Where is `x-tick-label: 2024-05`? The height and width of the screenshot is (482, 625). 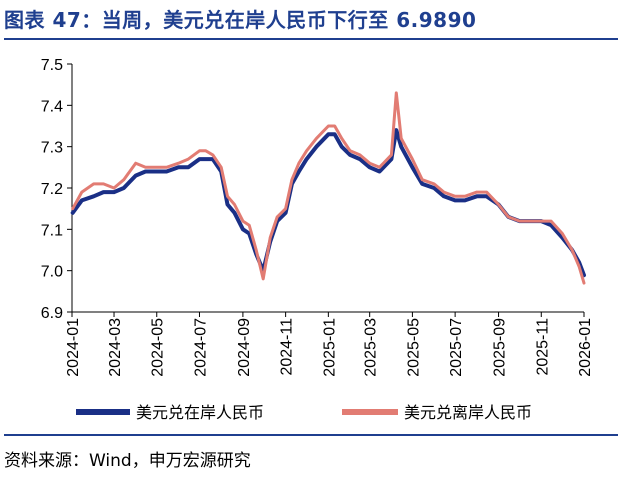 x-tick-label: 2024-05 is located at coordinates (158, 347).